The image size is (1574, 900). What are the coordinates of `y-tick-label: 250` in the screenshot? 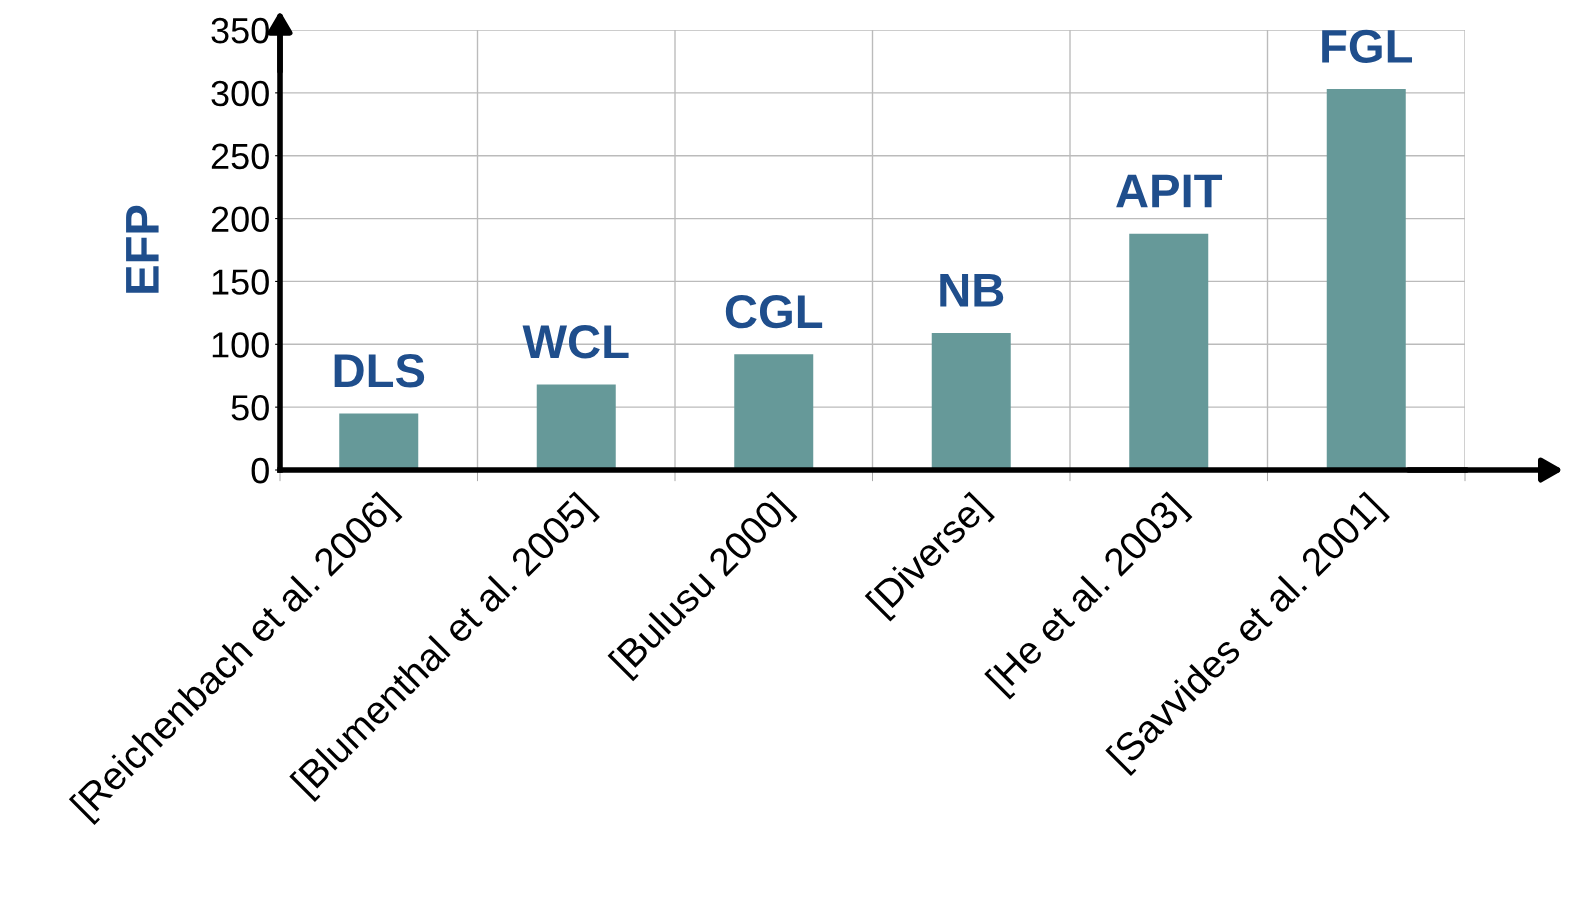 It's located at (240, 156).